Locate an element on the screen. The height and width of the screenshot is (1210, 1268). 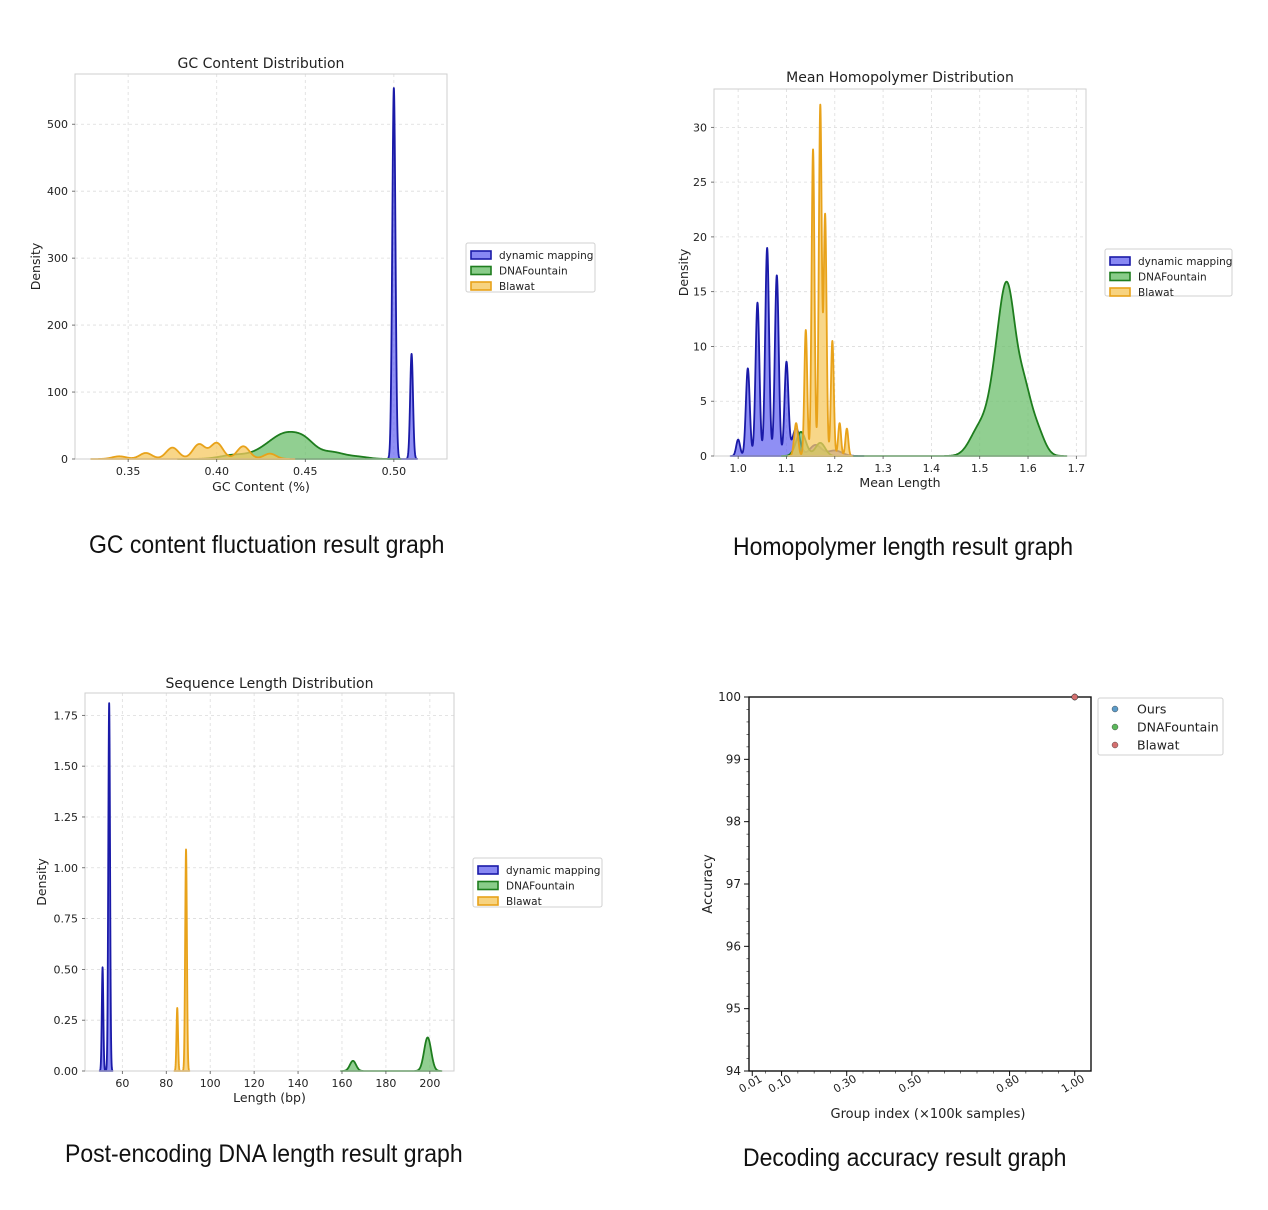
gc-xtick-label: 0.50 is located at coordinates (394, 471).